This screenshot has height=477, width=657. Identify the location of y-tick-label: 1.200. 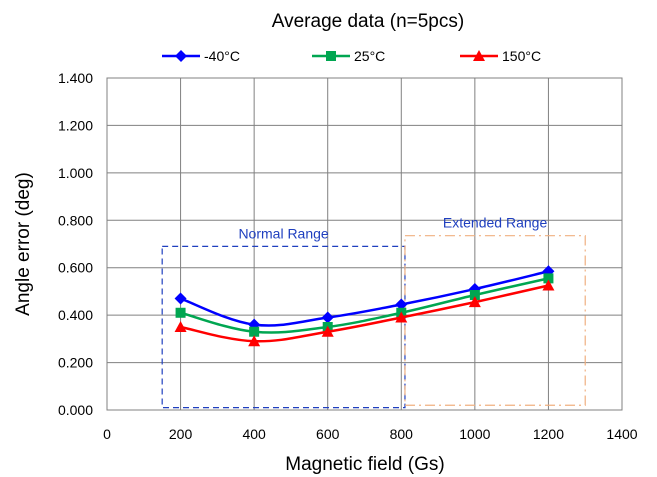
(75, 125).